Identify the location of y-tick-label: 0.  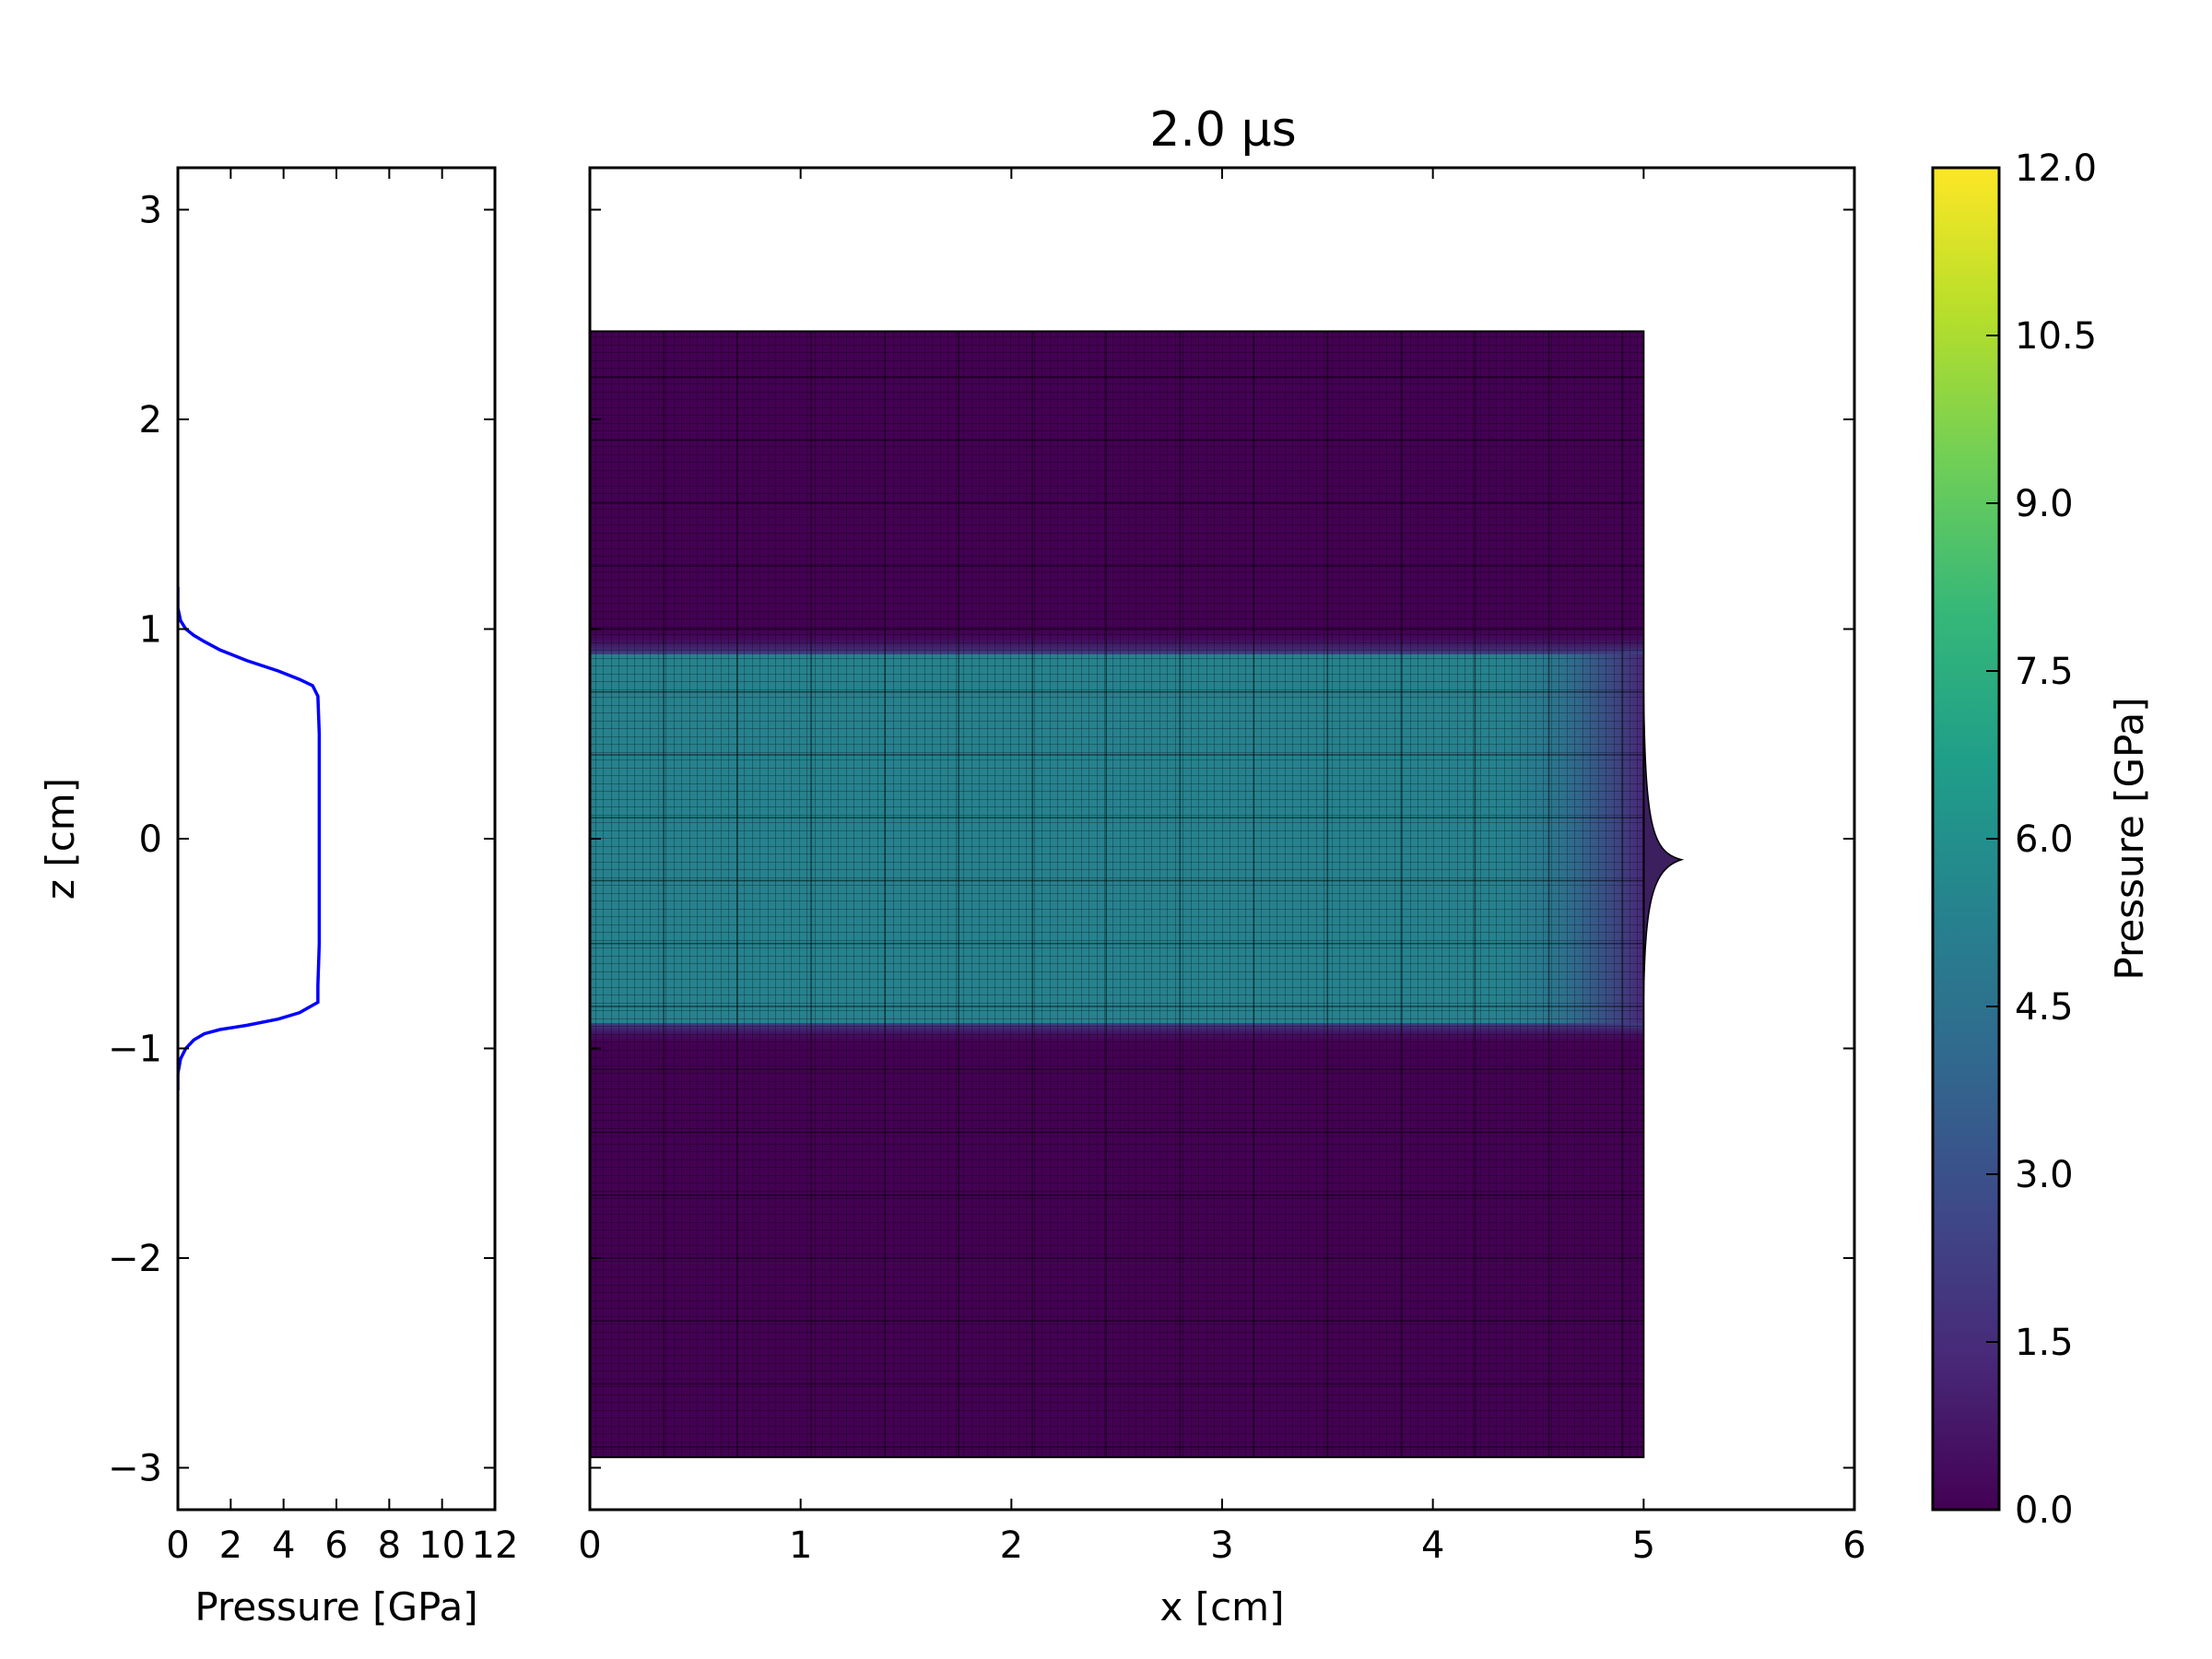
(150, 839).